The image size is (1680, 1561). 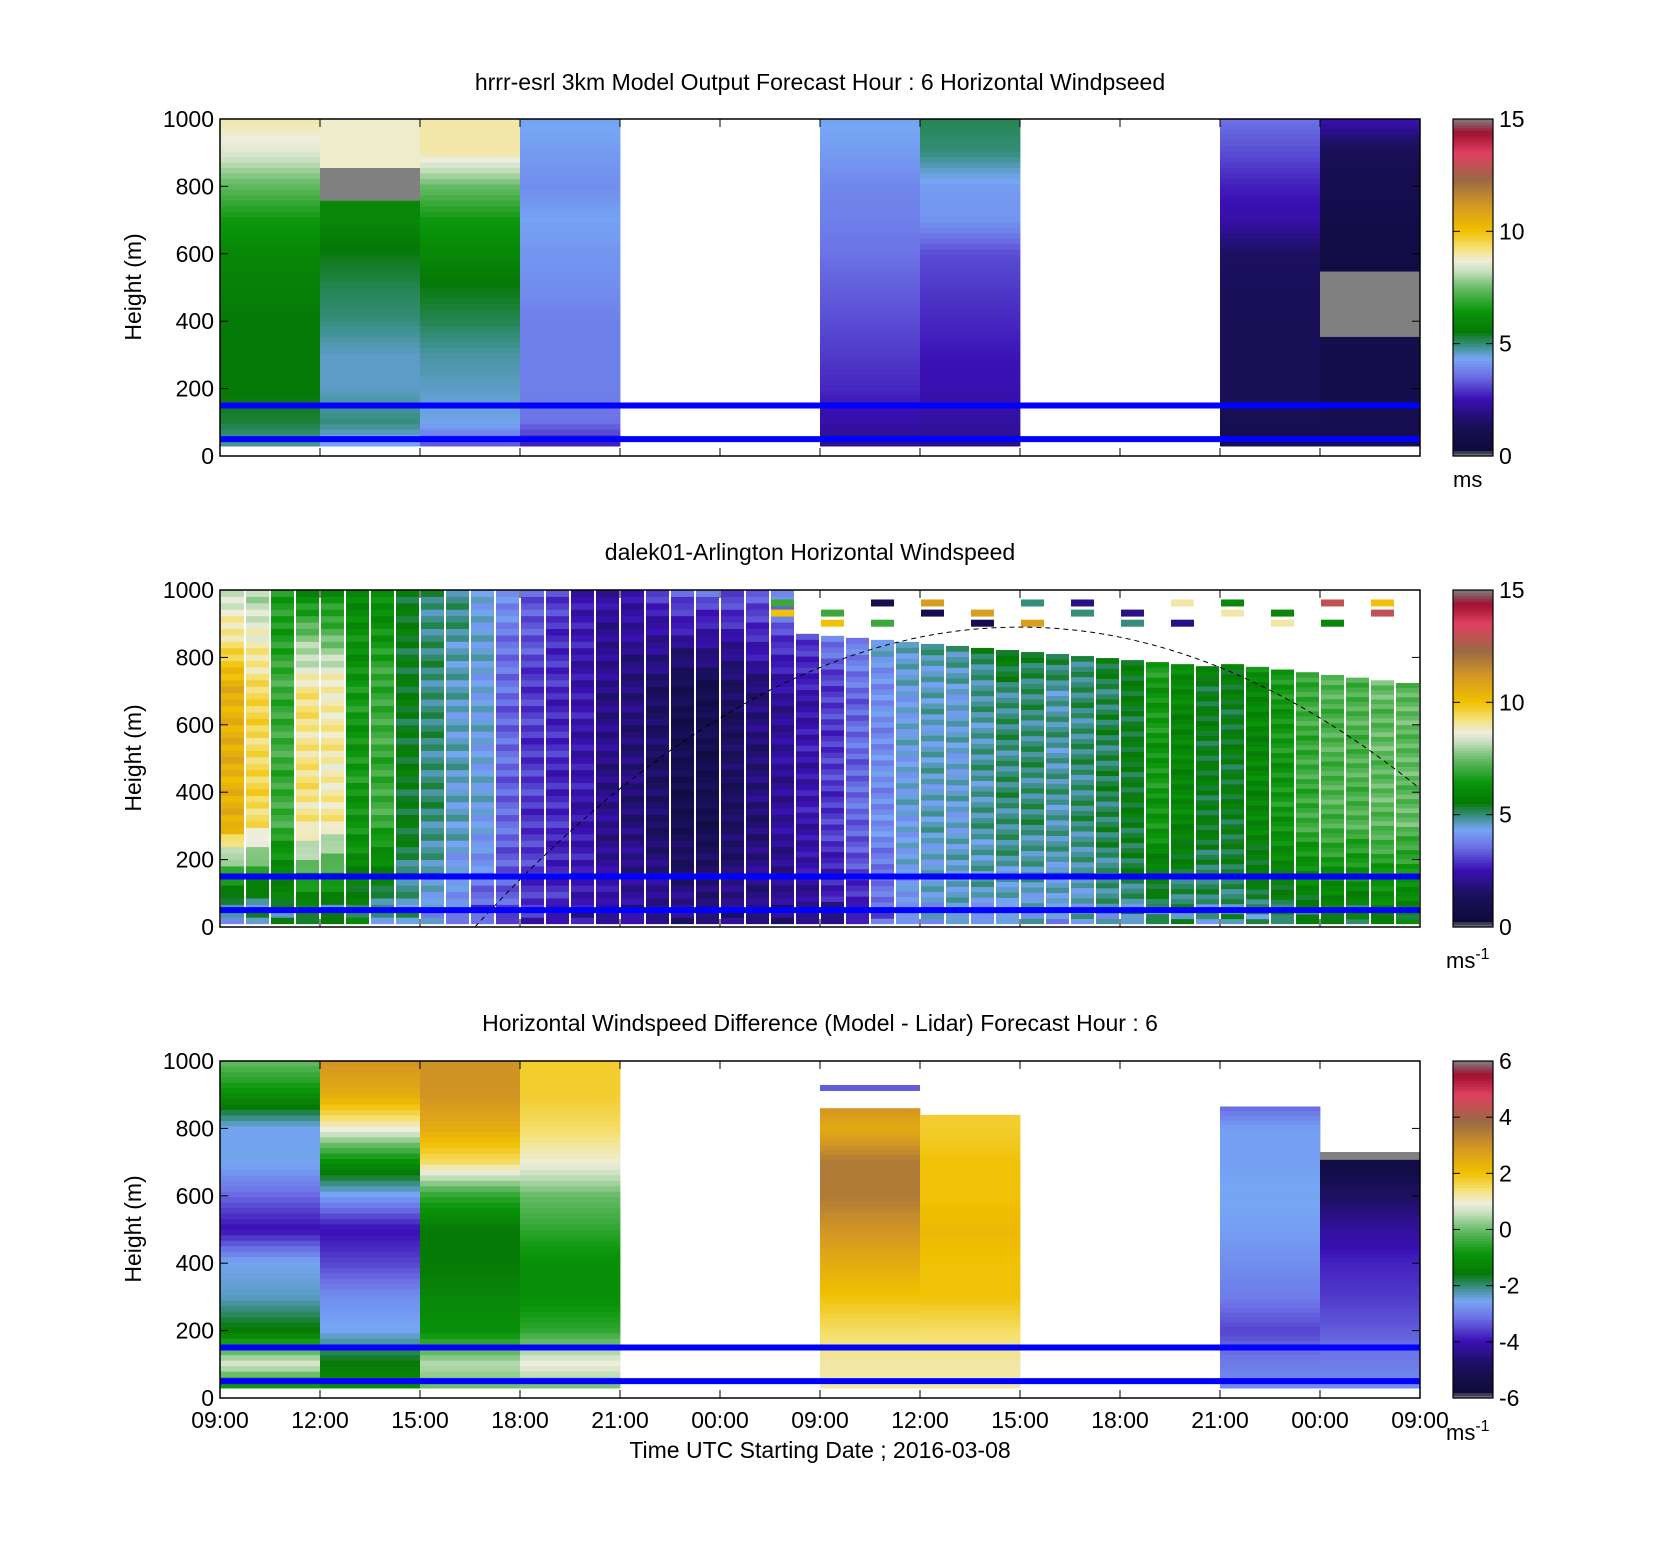 I want to click on x-tick-label: 18:00, so click(x=1120, y=1420).